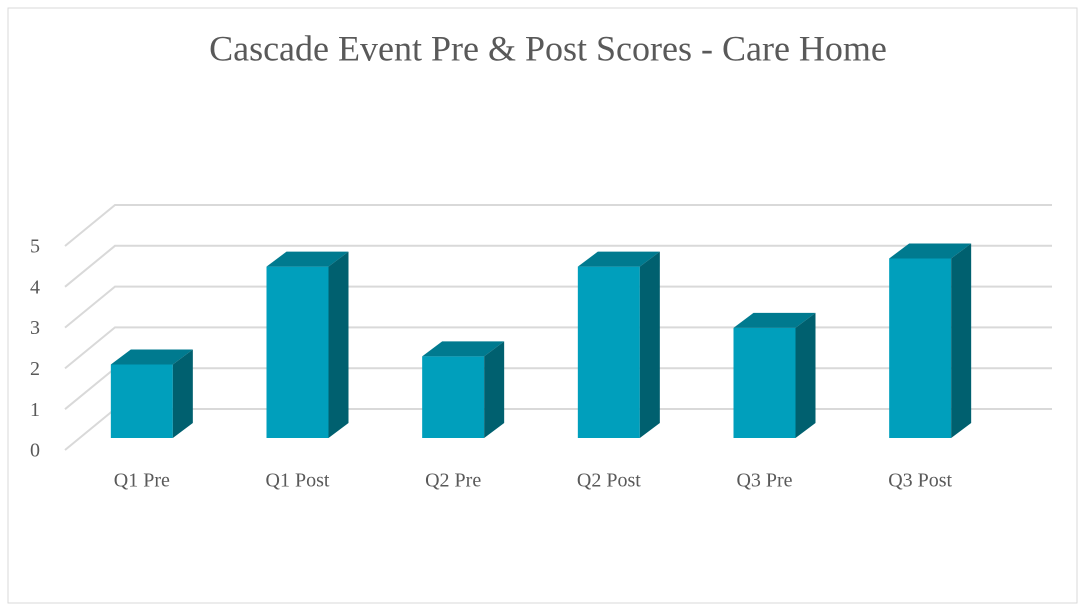  Describe the element at coordinates (35, 410) in the screenshot. I see `y-tick-label: 1` at that location.